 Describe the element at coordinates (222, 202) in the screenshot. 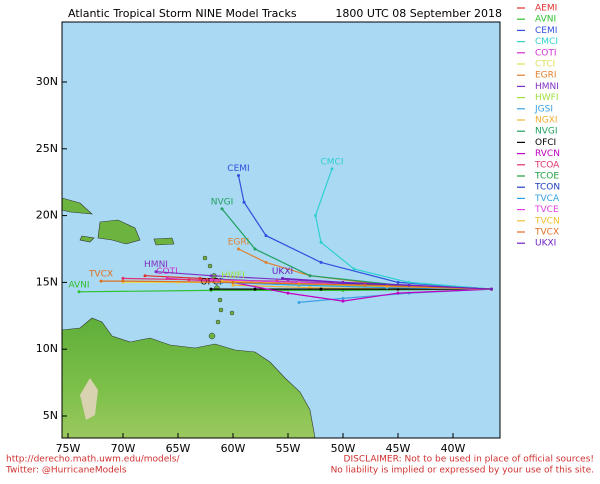

I see `track-label: NVGI` at that location.